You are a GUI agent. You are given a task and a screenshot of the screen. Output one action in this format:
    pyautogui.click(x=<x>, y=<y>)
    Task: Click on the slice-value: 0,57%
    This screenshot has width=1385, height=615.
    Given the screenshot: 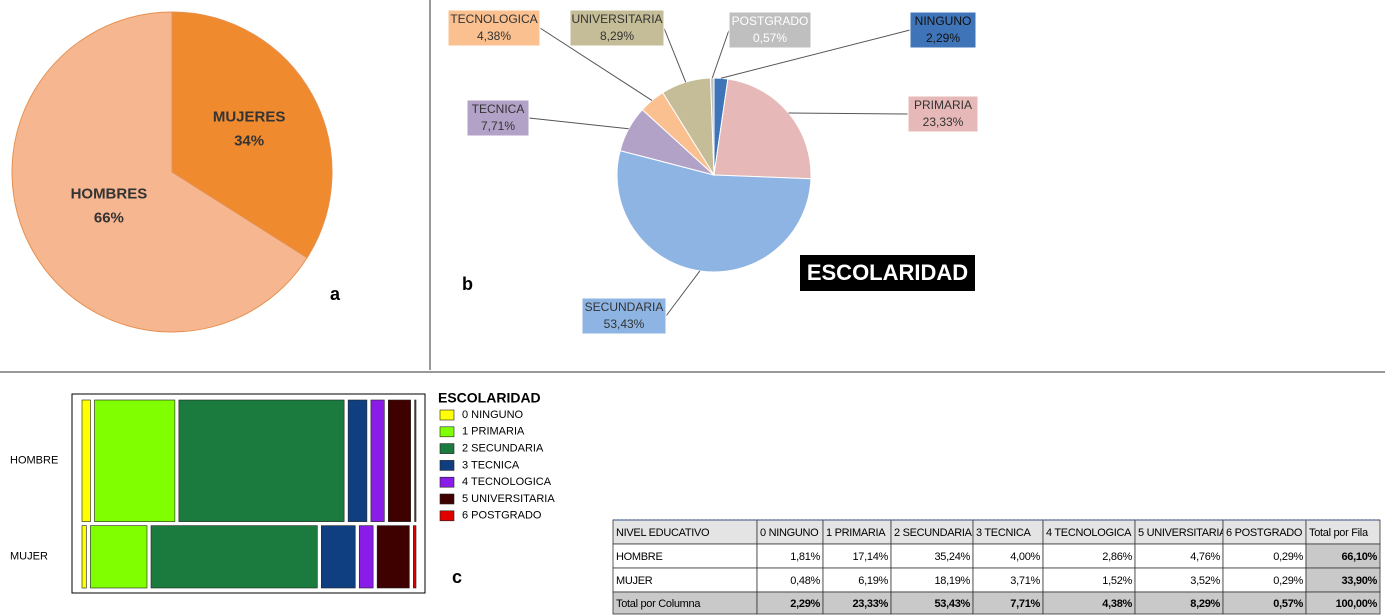 What is the action you would take?
    pyautogui.click(x=770, y=38)
    